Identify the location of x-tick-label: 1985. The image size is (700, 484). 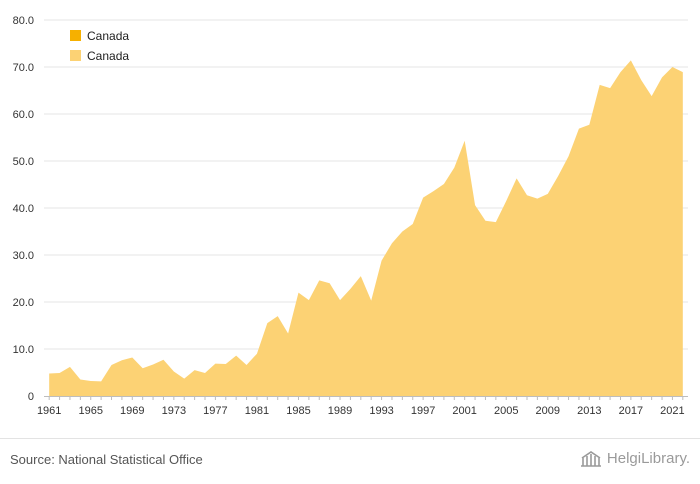
(298, 411).